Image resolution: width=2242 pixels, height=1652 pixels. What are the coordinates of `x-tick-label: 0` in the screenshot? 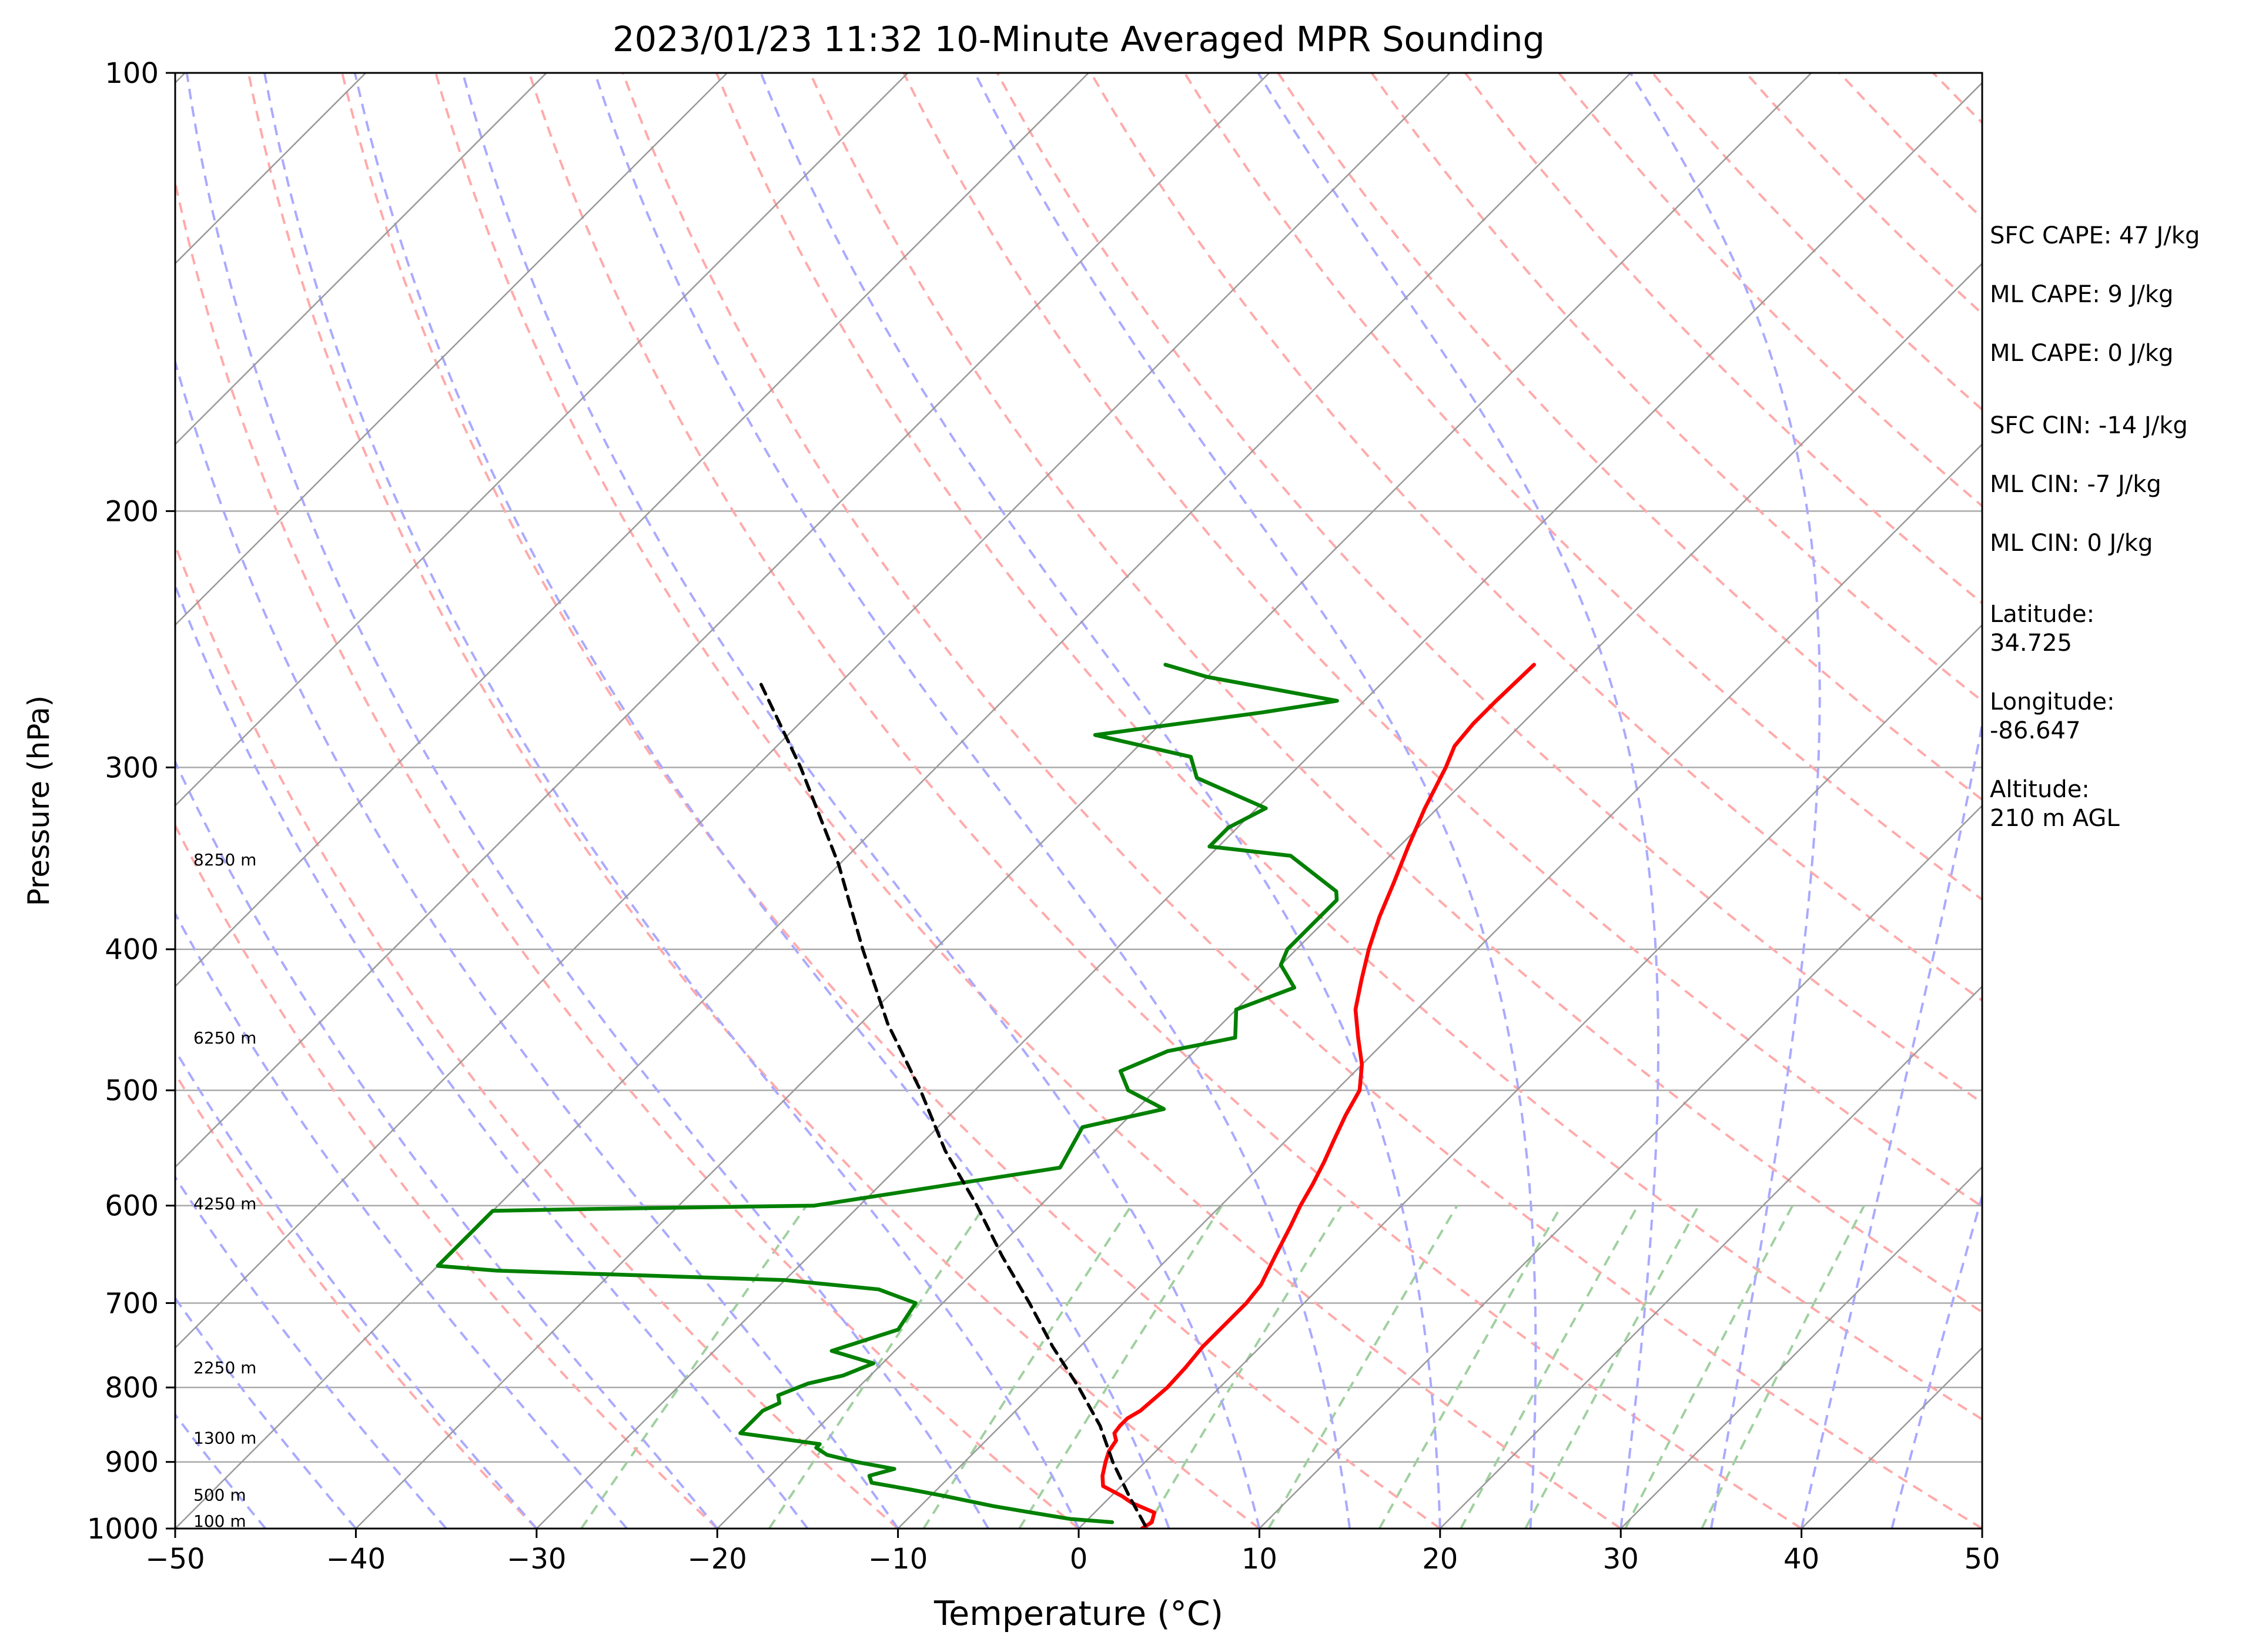 It's located at (1079, 1560).